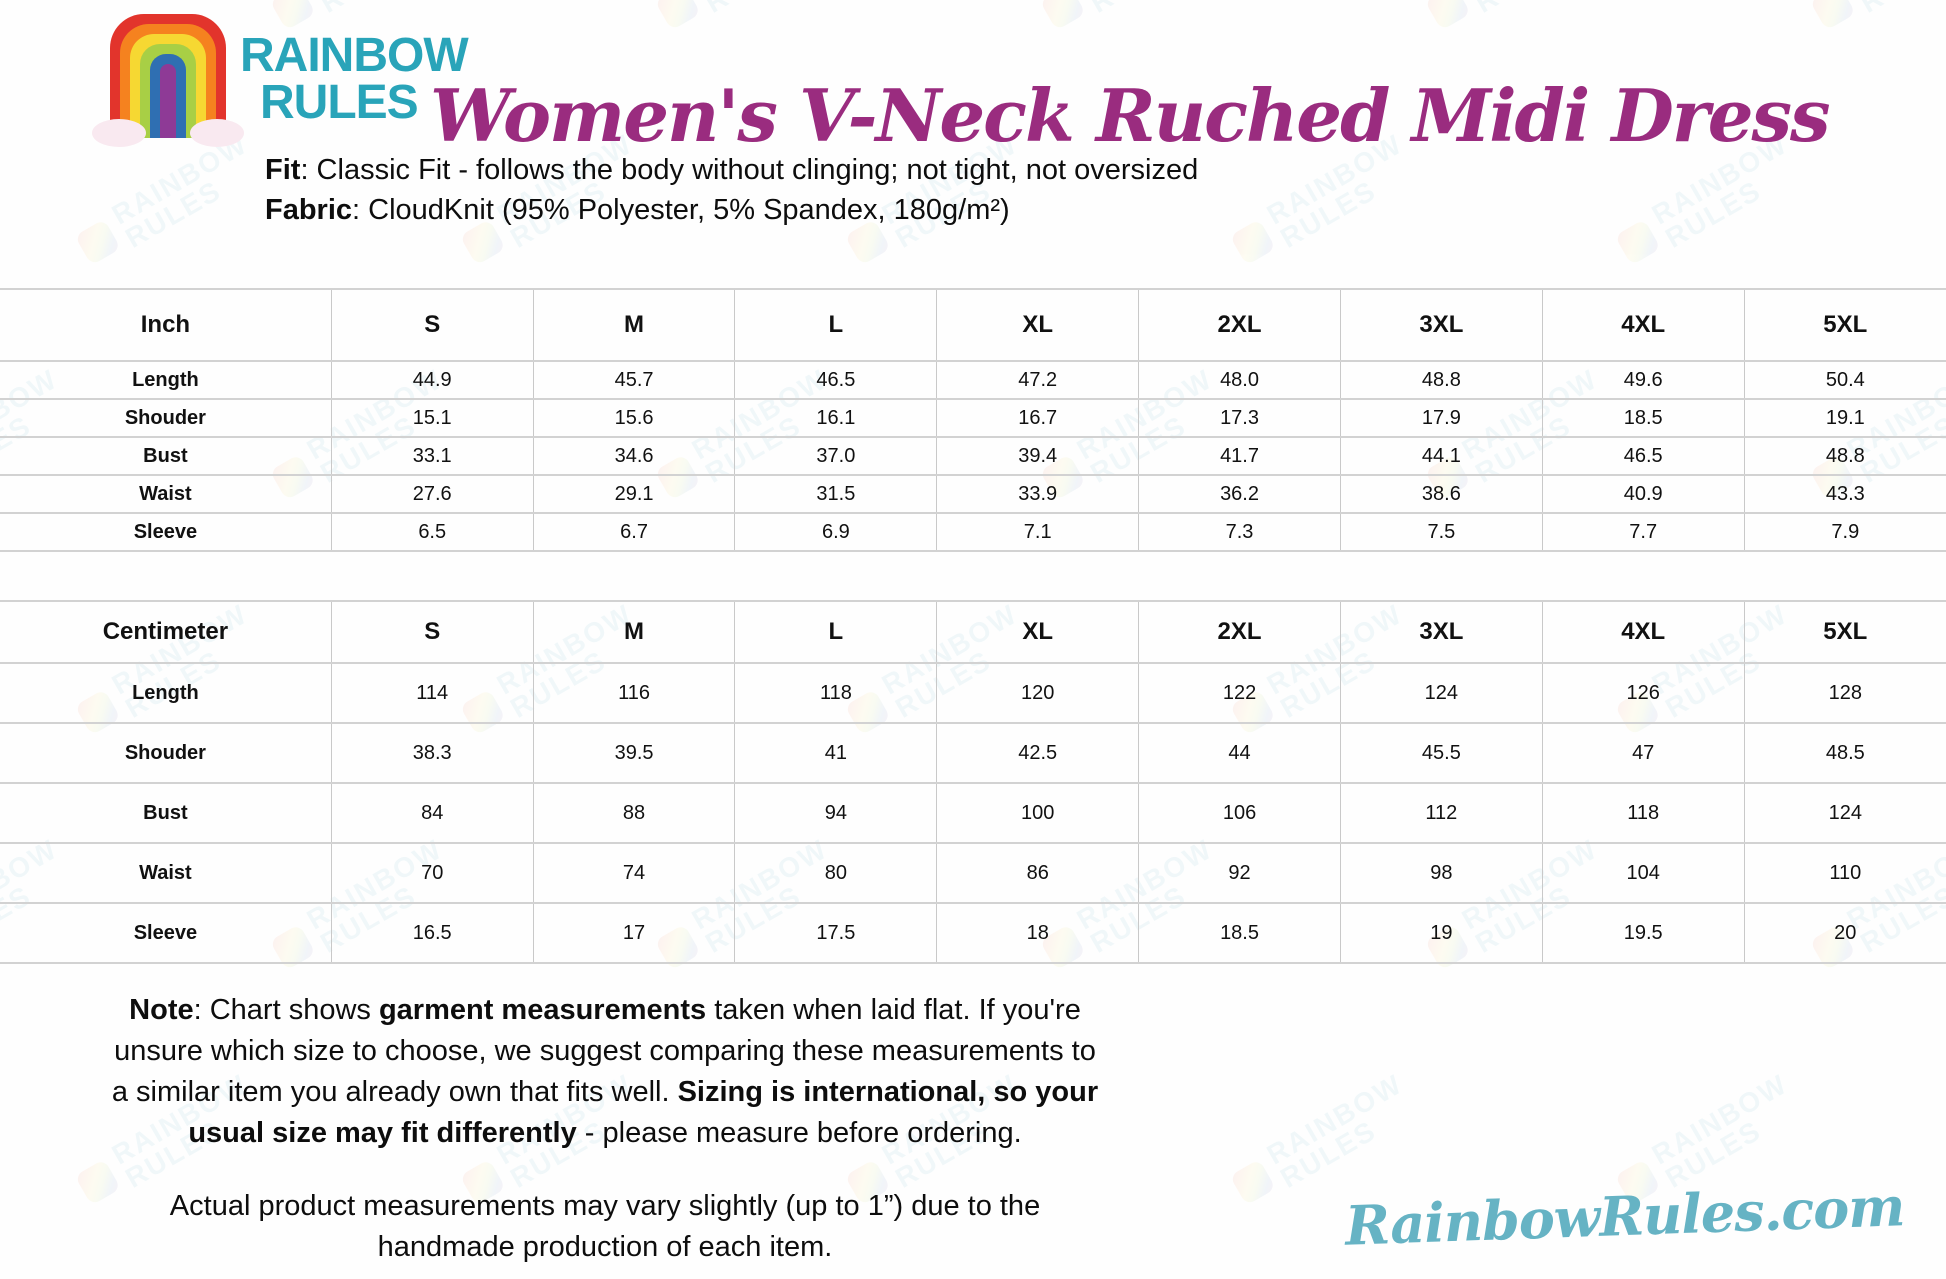 The width and height of the screenshot is (1946, 1279). What do you see at coordinates (633, 813) in the screenshot?
I see `measurement-value: 88` at bounding box center [633, 813].